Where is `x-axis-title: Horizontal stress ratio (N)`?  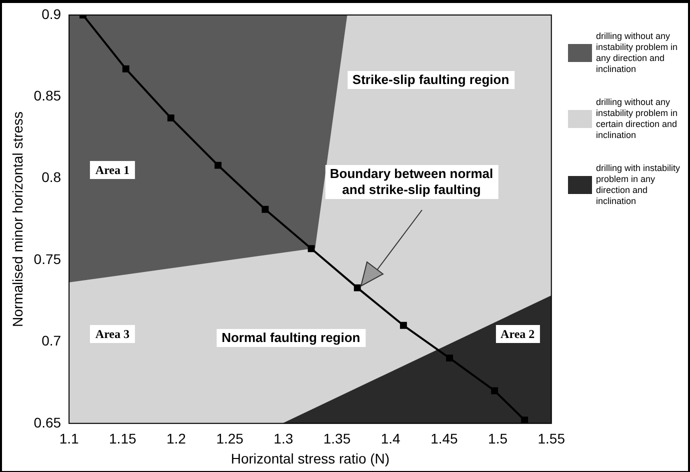 x-axis-title: Horizontal stress ratio (N) is located at coordinates (310, 458).